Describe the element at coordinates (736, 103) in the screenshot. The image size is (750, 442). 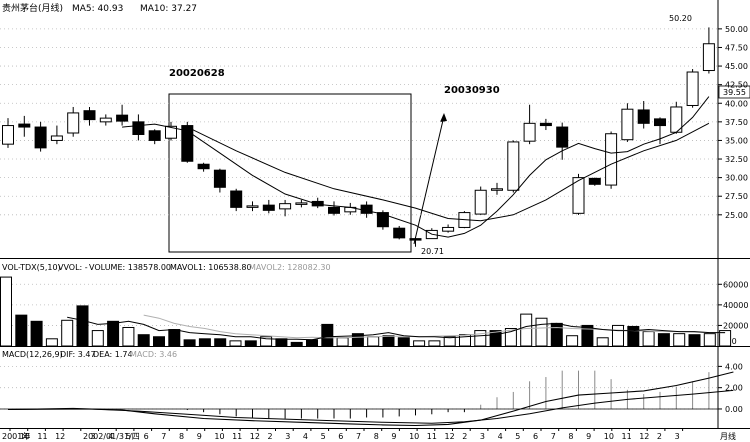
I see `price-tick-label: 40.00` at that location.